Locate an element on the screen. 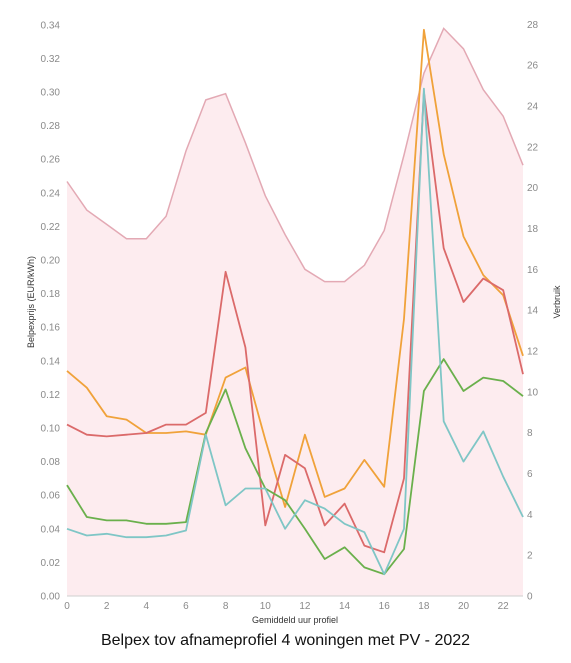 This screenshot has height=663, width=571. y-tick-label: 0.28 is located at coordinates (51, 126).